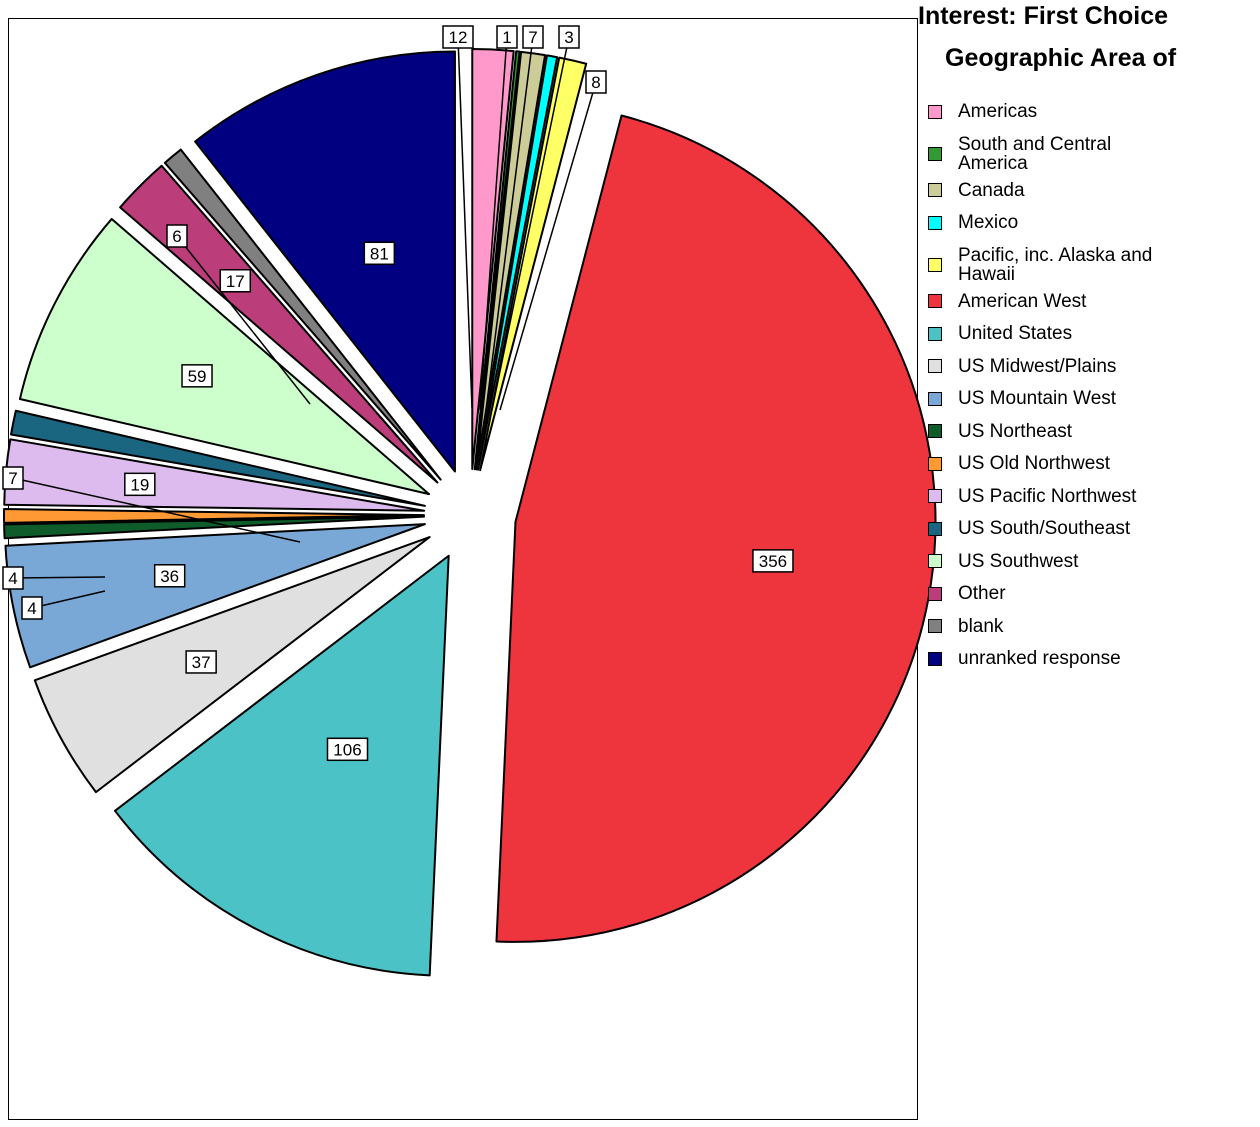 This screenshot has width=1260, height=1127. I want to click on data-label-box-canada, so click(533, 37).